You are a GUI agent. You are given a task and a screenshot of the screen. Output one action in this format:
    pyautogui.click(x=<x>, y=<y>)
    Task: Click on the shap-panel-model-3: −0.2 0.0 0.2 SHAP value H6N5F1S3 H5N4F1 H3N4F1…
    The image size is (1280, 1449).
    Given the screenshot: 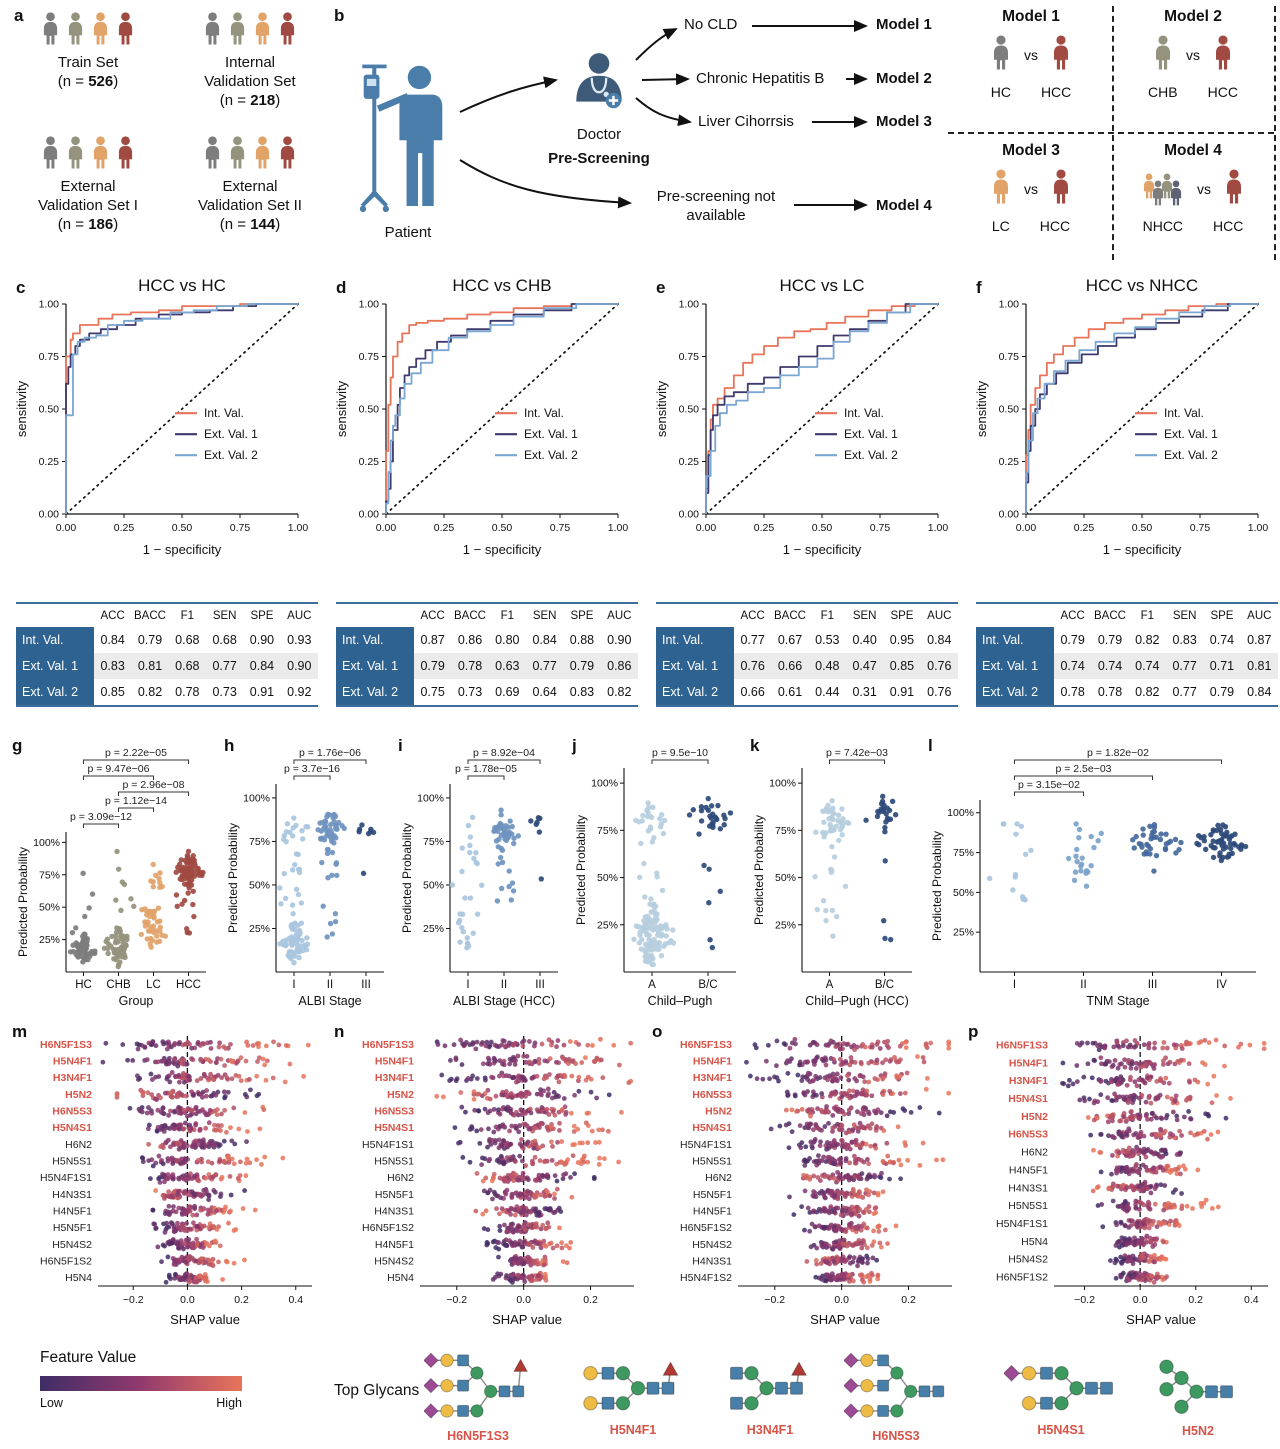 What is the action you would take?
    pyautogui.click(x=806, y=1183)
    